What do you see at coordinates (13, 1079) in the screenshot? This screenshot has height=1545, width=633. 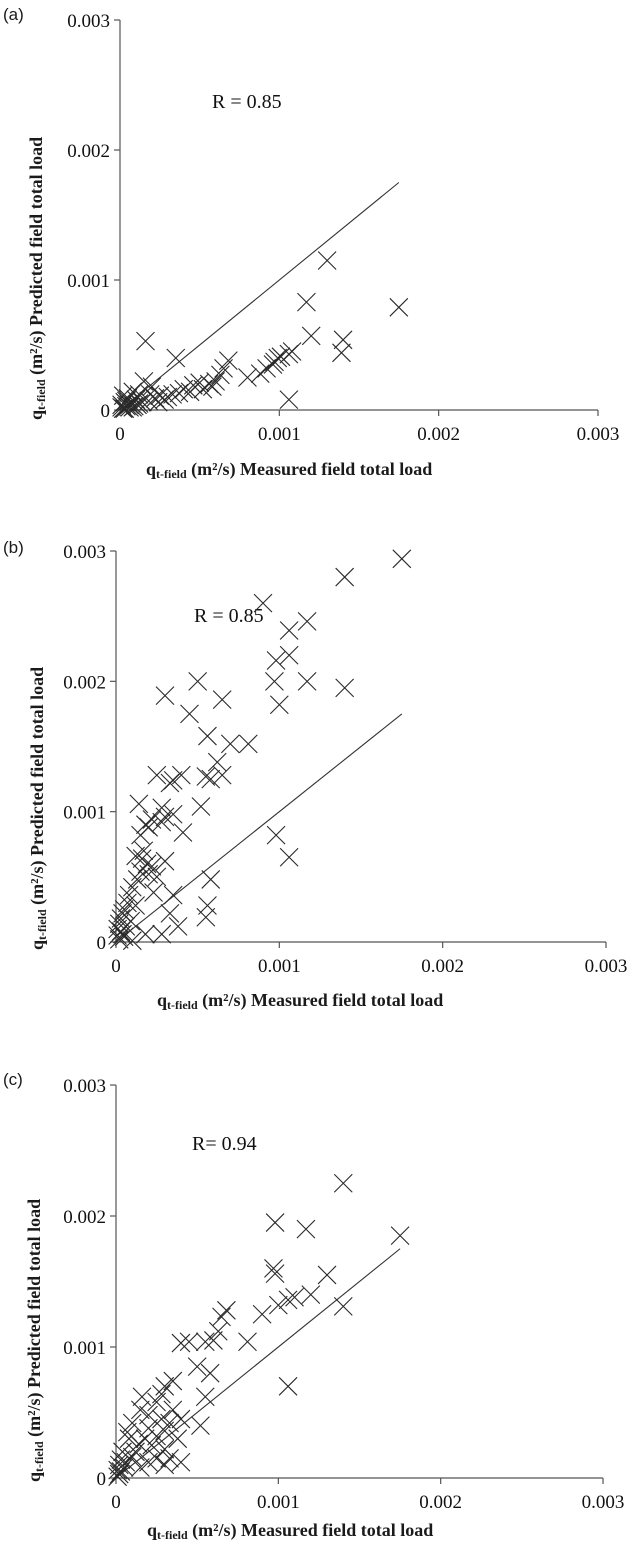 I see `panel-label: (c)` at bounding box center [13, 1079].